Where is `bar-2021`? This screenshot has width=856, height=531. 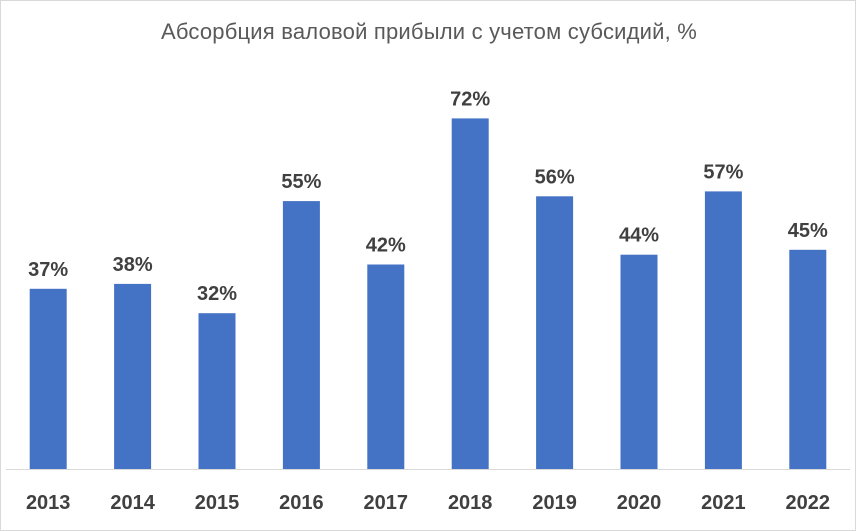
bar-2021 is located at coordinates (723, 330).